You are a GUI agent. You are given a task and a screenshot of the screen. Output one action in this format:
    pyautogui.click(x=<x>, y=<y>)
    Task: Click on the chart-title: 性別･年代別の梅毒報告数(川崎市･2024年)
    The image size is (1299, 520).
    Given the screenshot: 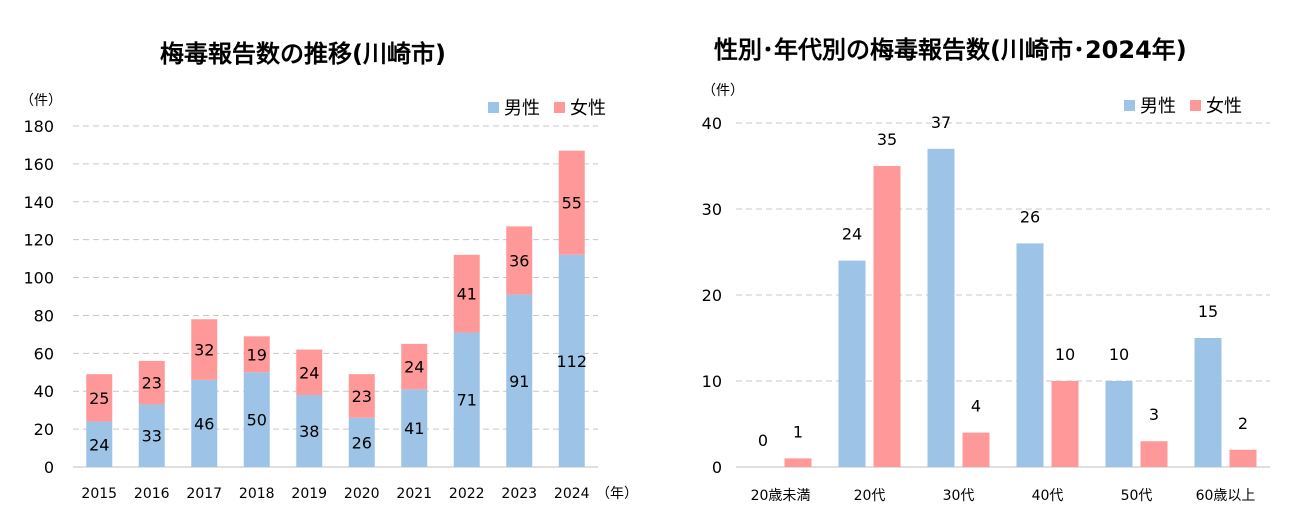 What is the action you would take?
    pyautogui.click(x=950, y=50)
    